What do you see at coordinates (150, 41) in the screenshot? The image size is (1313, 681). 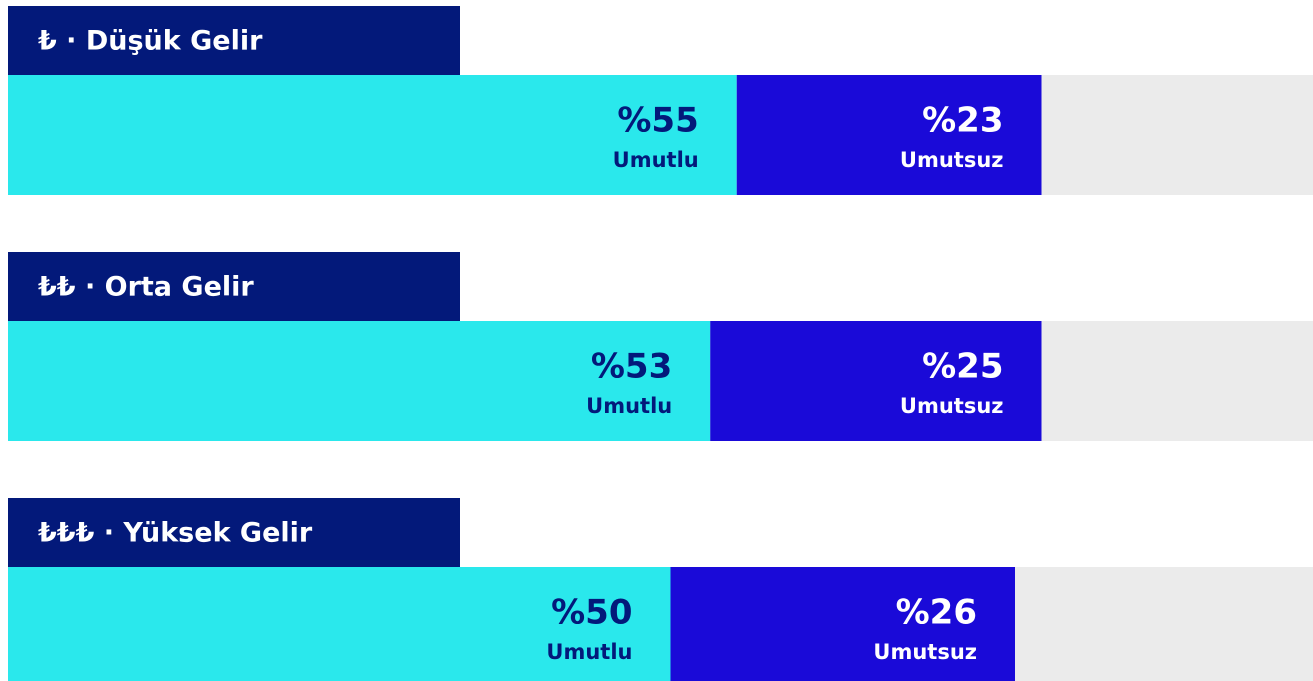 I see `group-label: ₺ · Düşük Gelir` at bounding box center [150, 41].